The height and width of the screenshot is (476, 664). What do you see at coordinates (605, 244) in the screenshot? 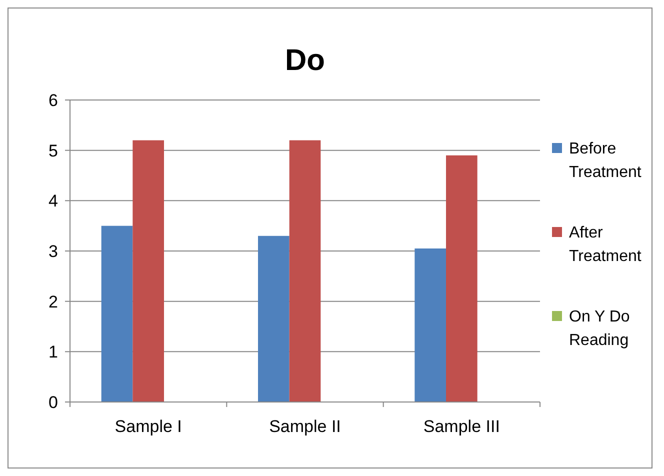
I see `legend-label: After Treatment` at bounding box center [605, 244].